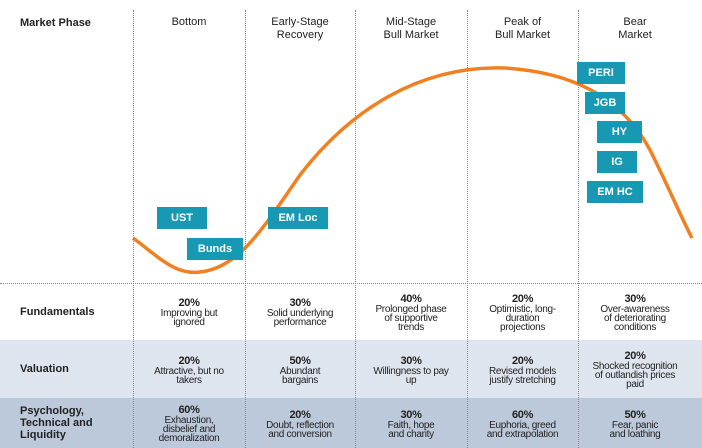 This screenshot has height=448, width=702. I want to click on phase-header-line: Bottom, so click(189, 22).